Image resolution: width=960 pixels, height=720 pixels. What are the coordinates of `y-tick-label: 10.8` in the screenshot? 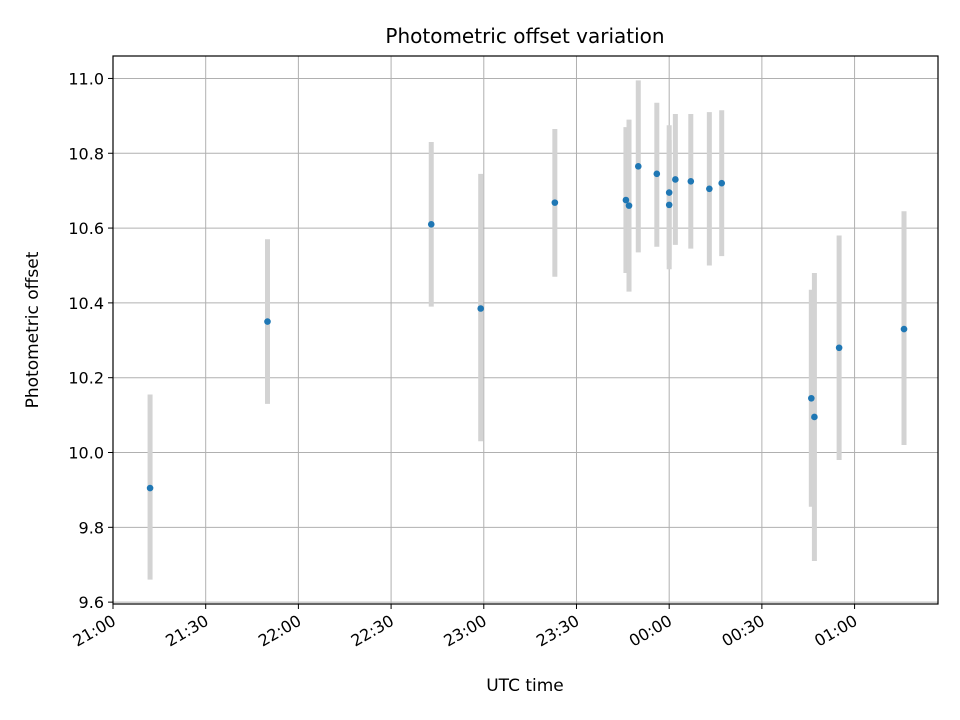 It's located at (86, 153).